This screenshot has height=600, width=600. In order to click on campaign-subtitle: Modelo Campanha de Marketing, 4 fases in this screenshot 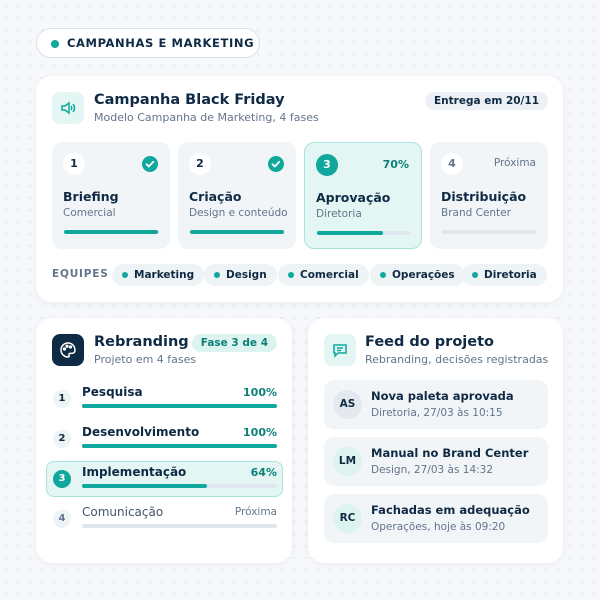, I will do `click(206, 117)`.